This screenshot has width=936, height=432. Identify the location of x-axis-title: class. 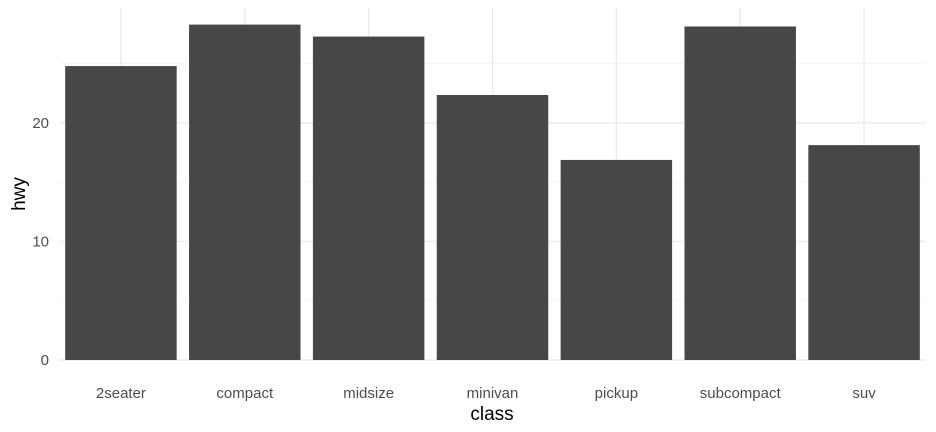
(491, 414).